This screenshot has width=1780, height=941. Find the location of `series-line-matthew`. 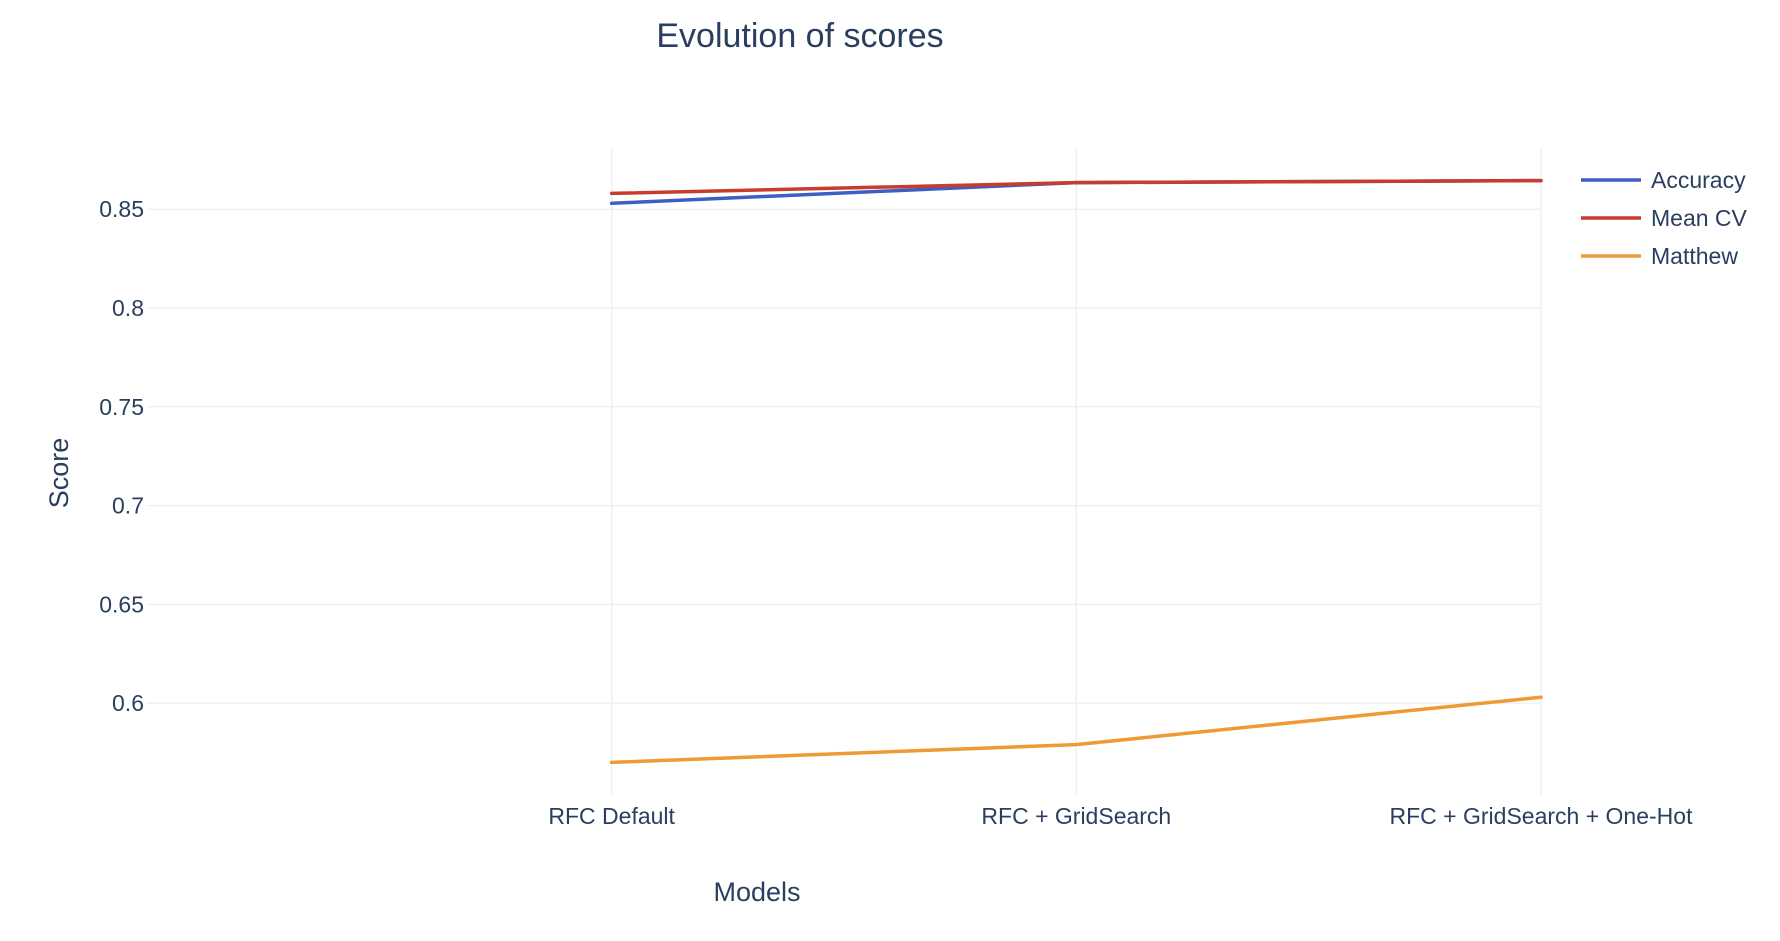

series-line-matthew is located at coordinates (1076, 730).